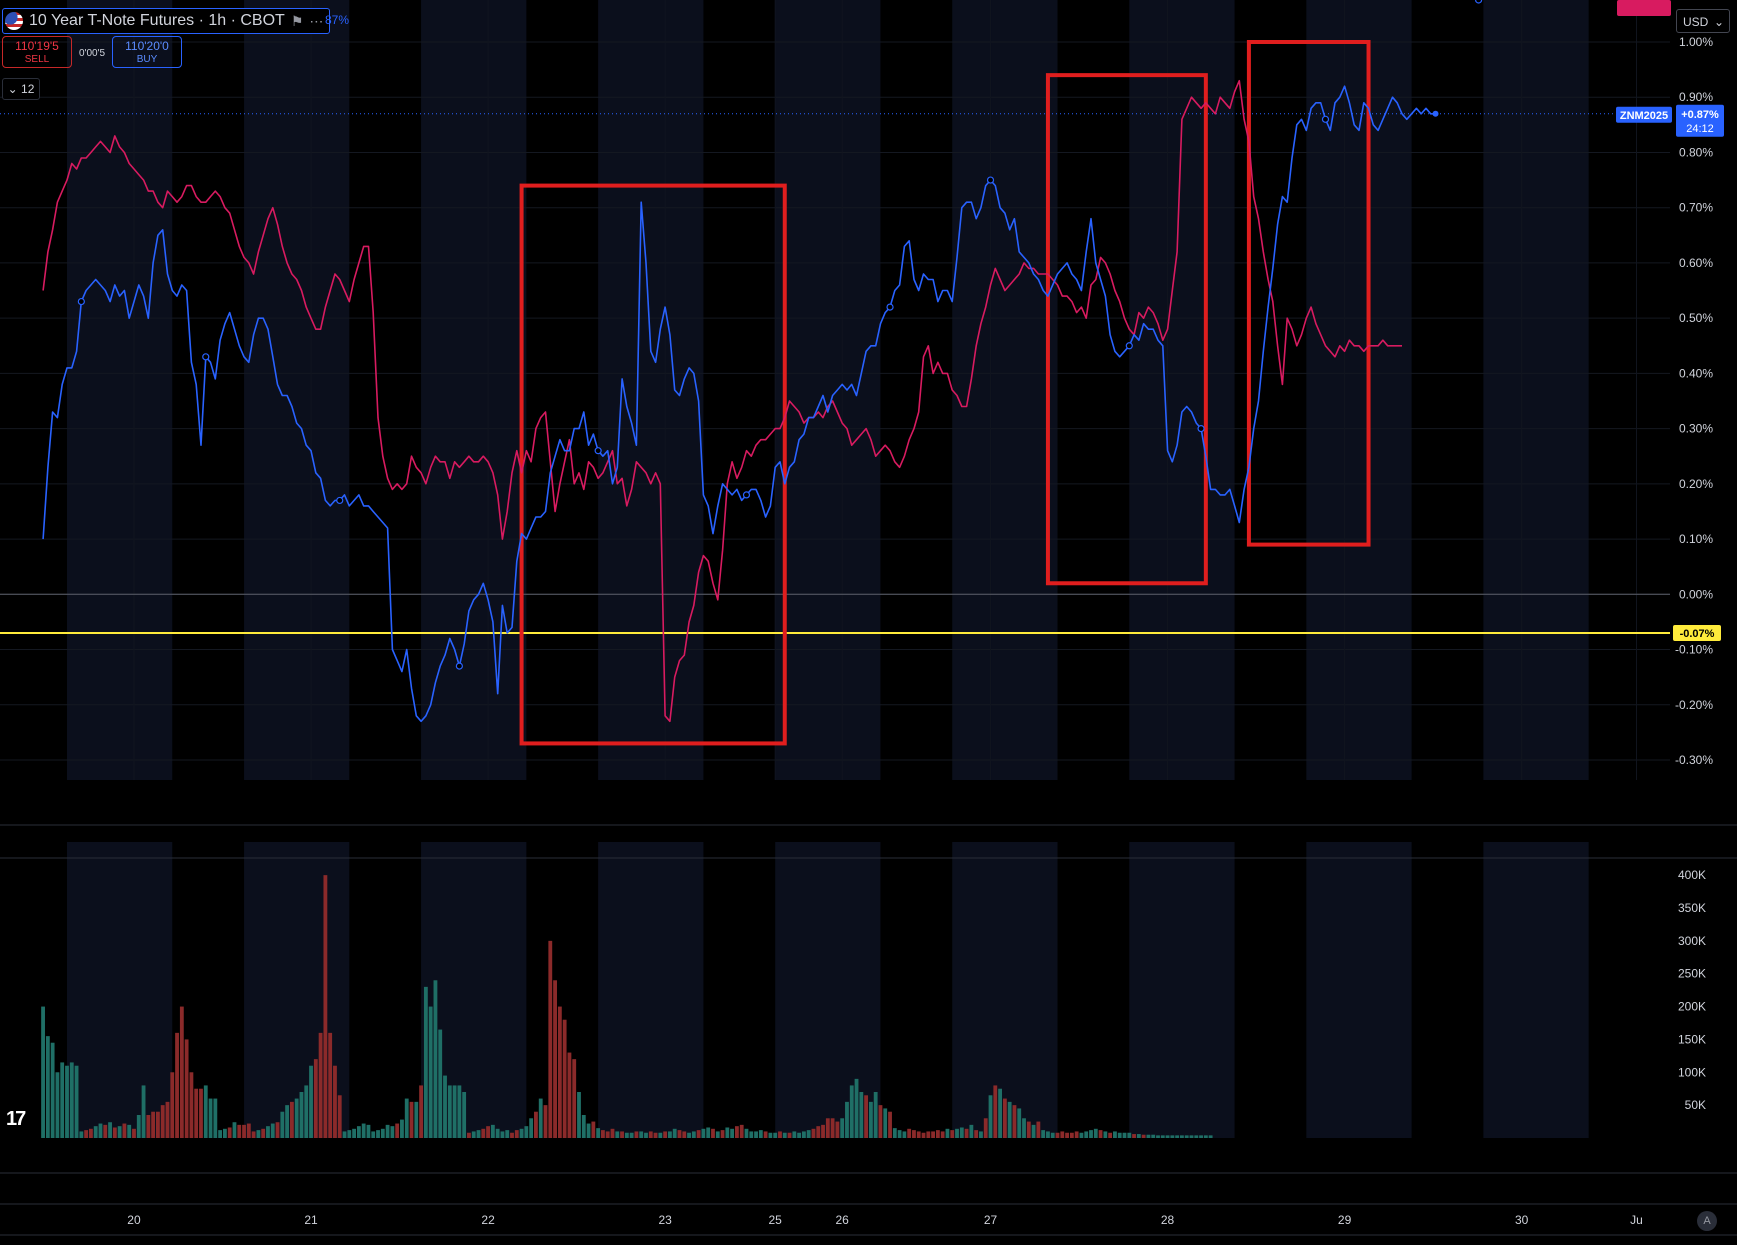 The height and width of the screenshot is (1245, 1737). I want to click on y-tick-label: -0.20%, so click(1694, 705).